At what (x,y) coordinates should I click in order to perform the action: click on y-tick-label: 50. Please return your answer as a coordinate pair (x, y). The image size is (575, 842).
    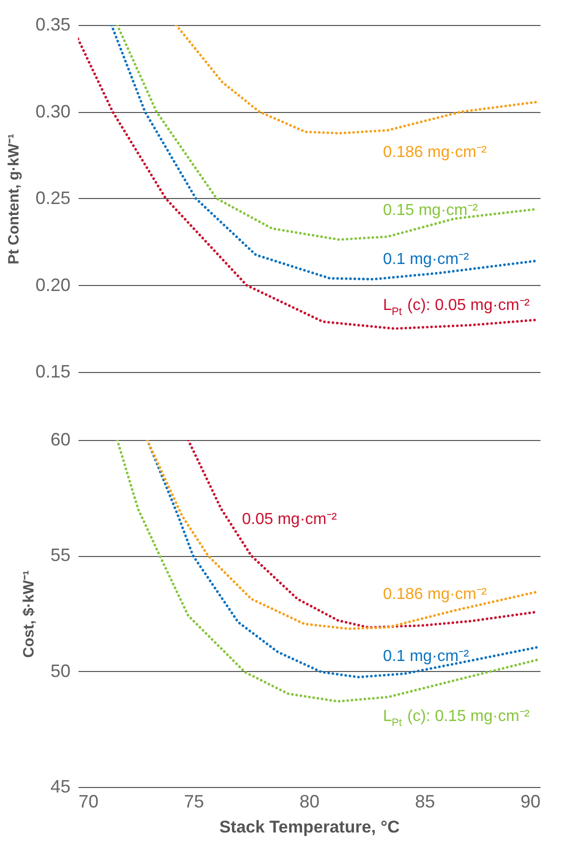
    Looking at the image, I should click on (60, 670).